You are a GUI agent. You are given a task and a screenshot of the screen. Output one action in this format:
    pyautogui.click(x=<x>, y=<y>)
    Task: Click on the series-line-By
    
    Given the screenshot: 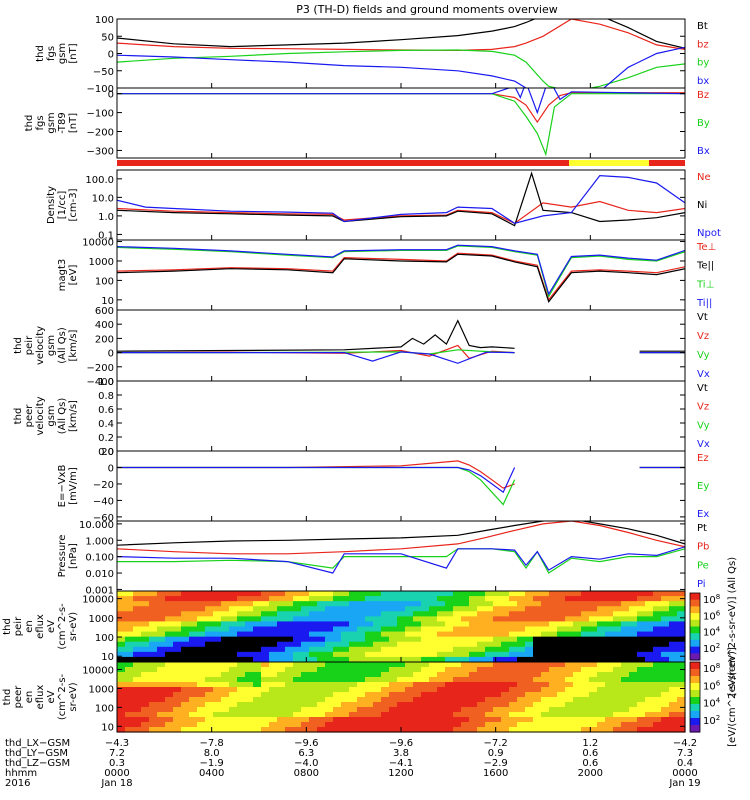 What is the action you would take?
    pyautogui.click(x=401, y=125)
    